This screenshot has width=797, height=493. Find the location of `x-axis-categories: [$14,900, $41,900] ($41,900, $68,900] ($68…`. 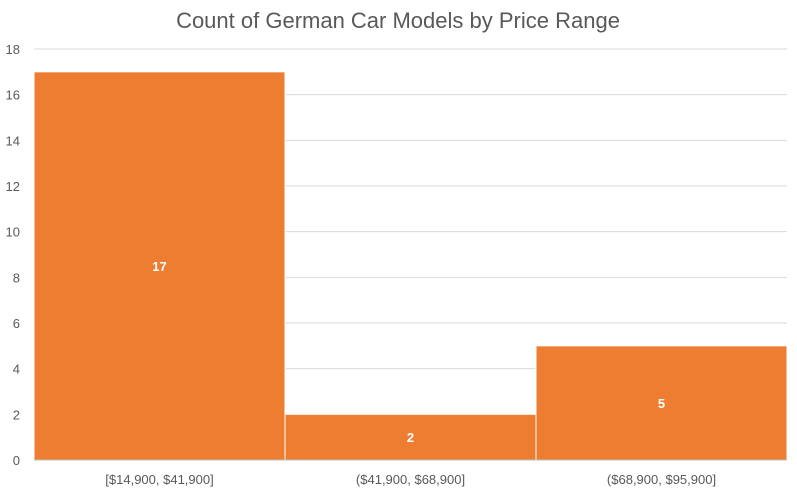

x-axis-categories: [$14,900, $41,900] ($41,900, $68,900] ($68… is located at coordinates (410, 479).